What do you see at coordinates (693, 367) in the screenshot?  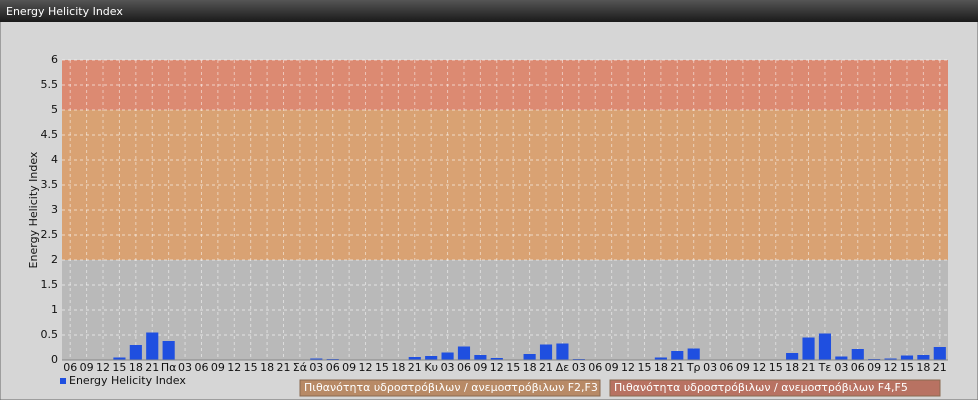 I see `x-tick-label: Τρ` at bounding box center [693, 367].